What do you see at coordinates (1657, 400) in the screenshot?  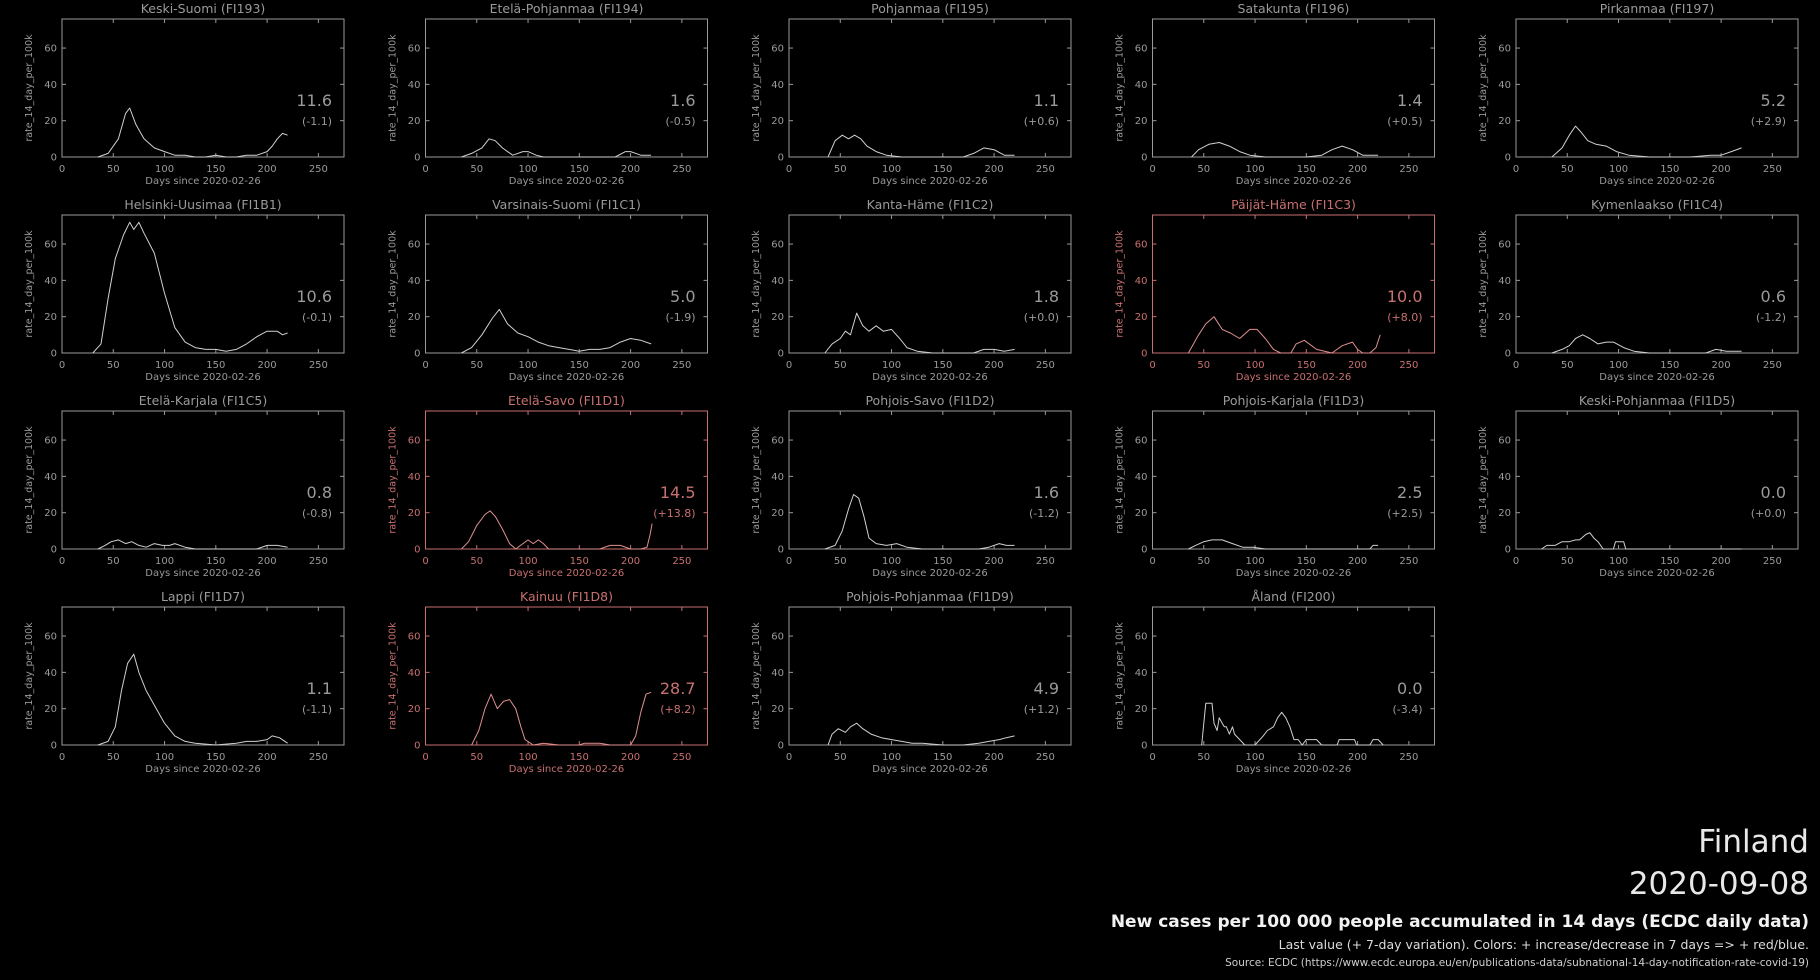 I see `panel-title: Keski-Pohjanmaa (FI1D5)` at bounding box center [1657, 400].